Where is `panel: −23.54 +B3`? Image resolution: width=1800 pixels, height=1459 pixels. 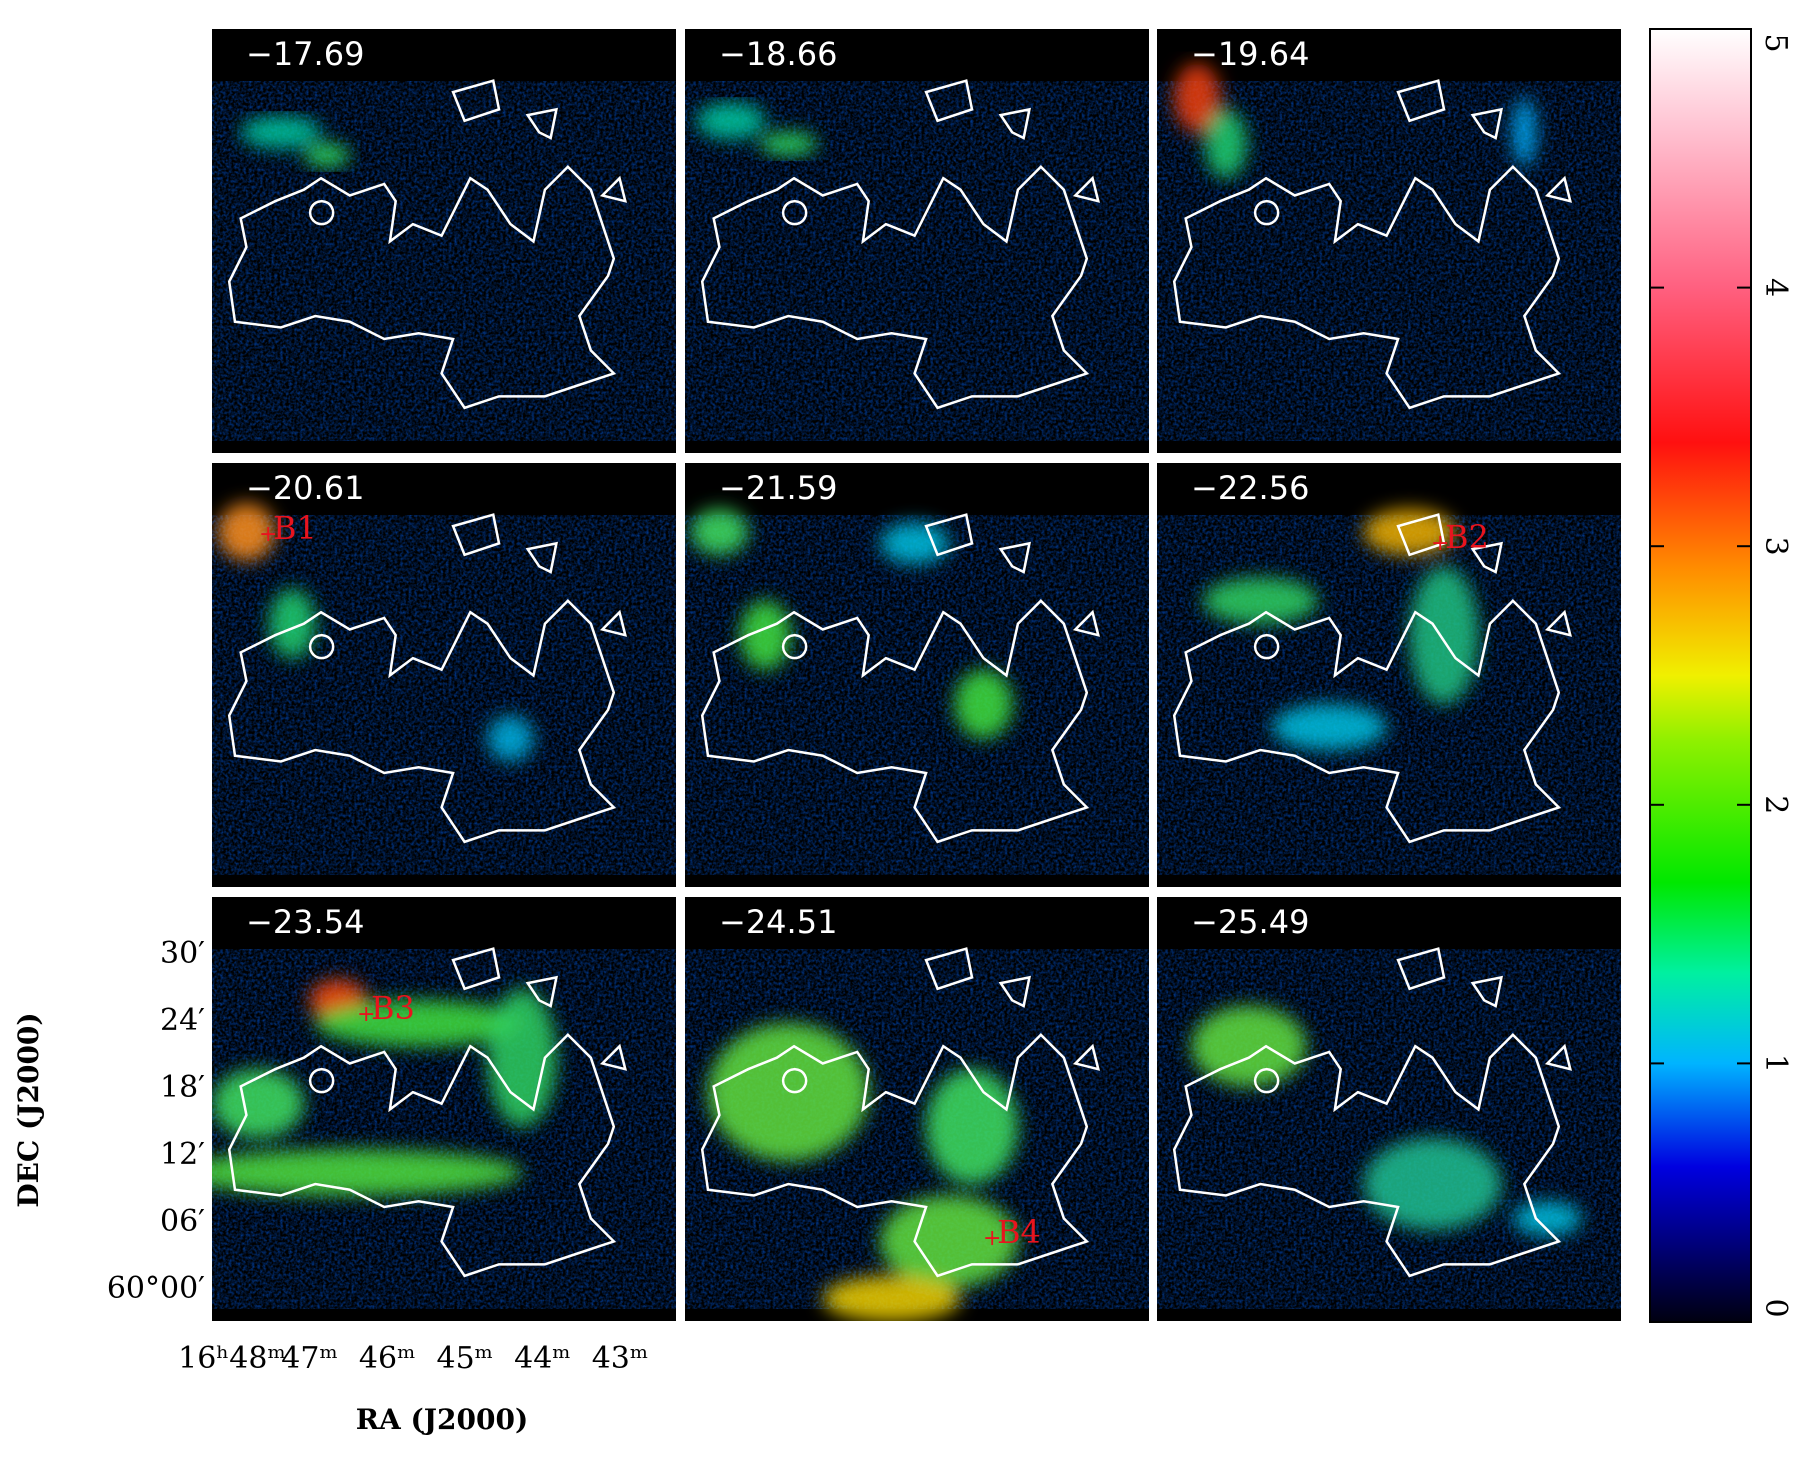
panel: −23.54 +B3 is located at coordinates (444, 1109).